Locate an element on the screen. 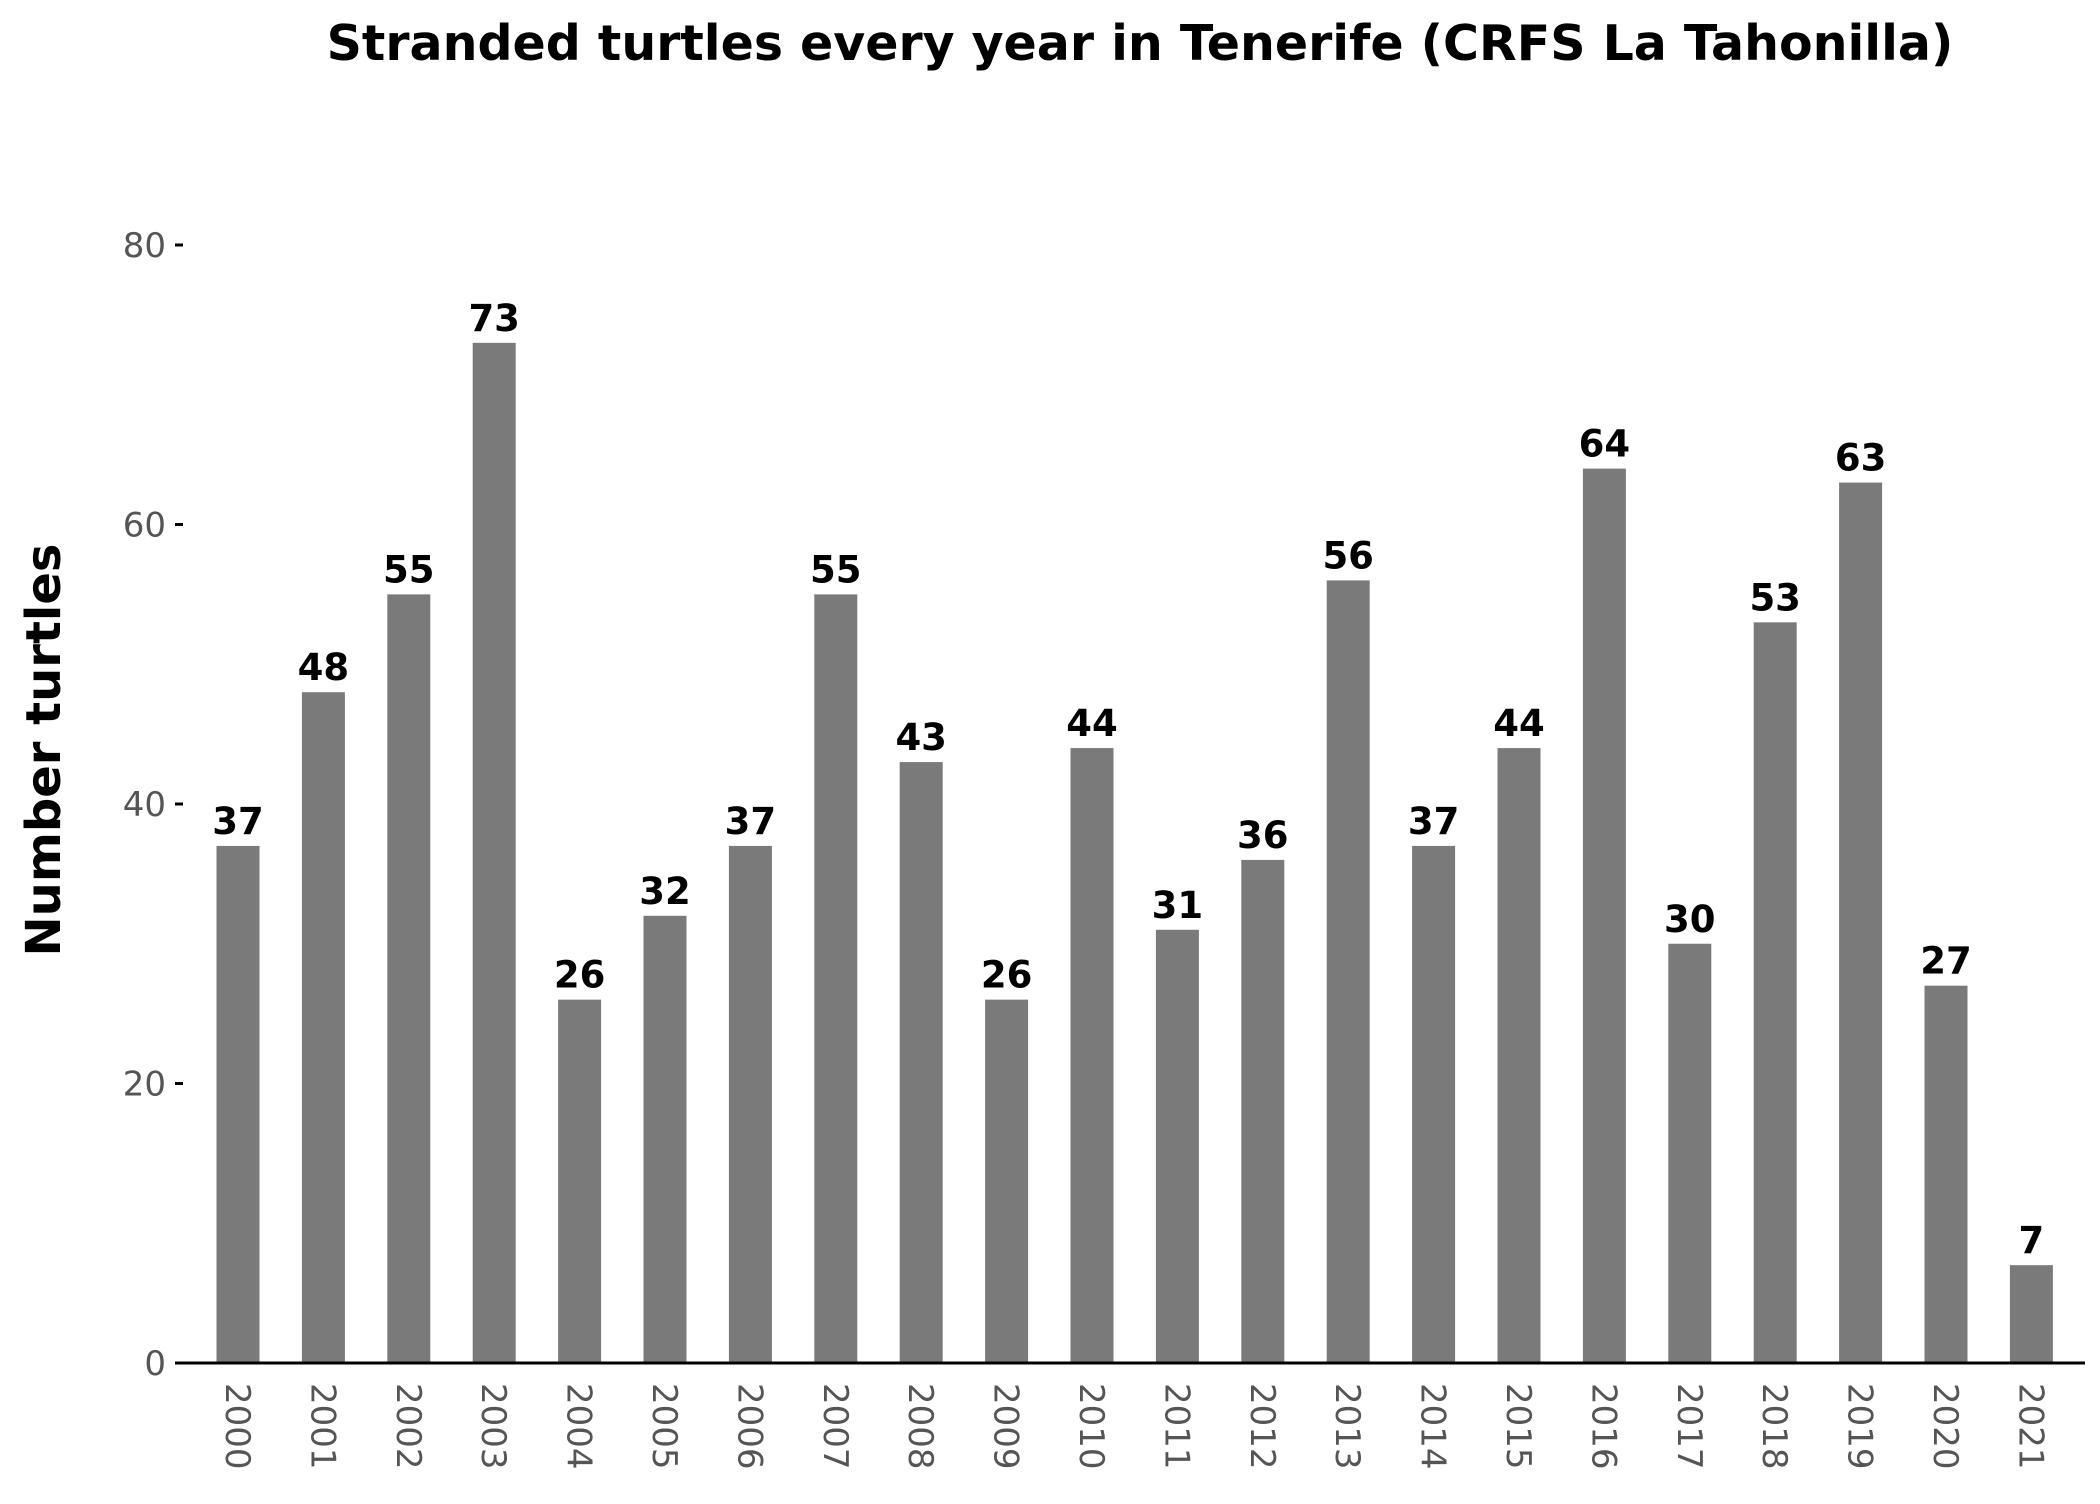 The width and height of the screenshot is (2100, 1504). bar-2001 is located at coordinates (323, 1027).